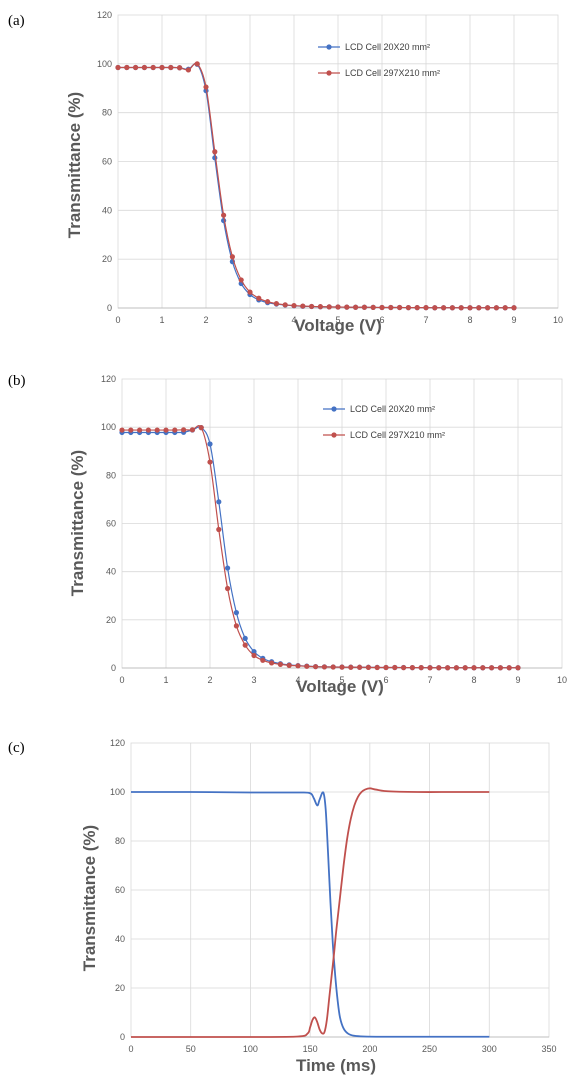 The image size is (568, 1083). What do you see at coordinates (429, 1049) in the screenshot?
I see `x-tick-label: 250` at bounding box center [429, 1049].